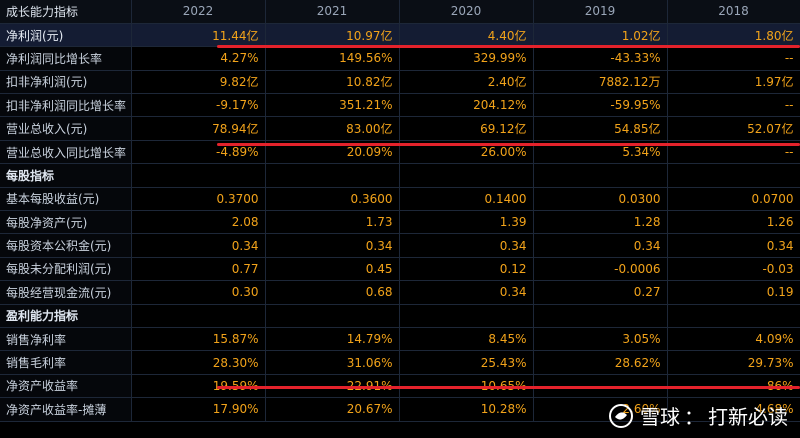 Image resolution: width=800 pixels, height=438 pixels. Describe the element at coordinates (198, 58) in the screenshot. I see `value-cell: 4.27%` at that location.